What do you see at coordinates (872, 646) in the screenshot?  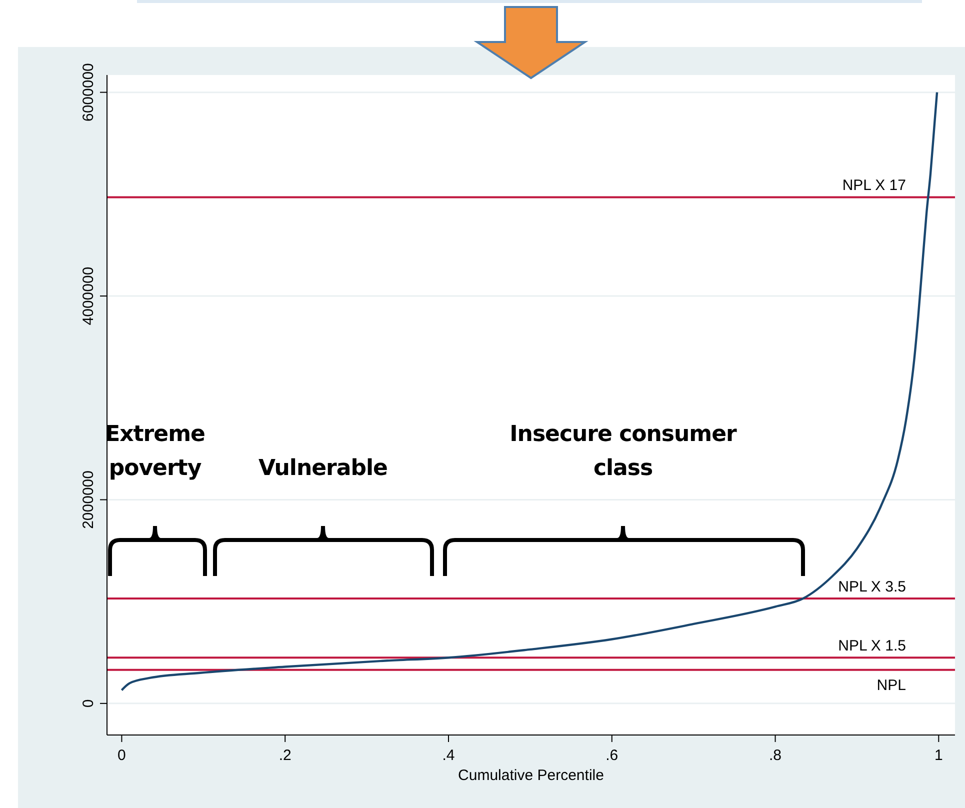 I see `ref-line-label: NPL X 1.5` at bounding box center [872, 646].